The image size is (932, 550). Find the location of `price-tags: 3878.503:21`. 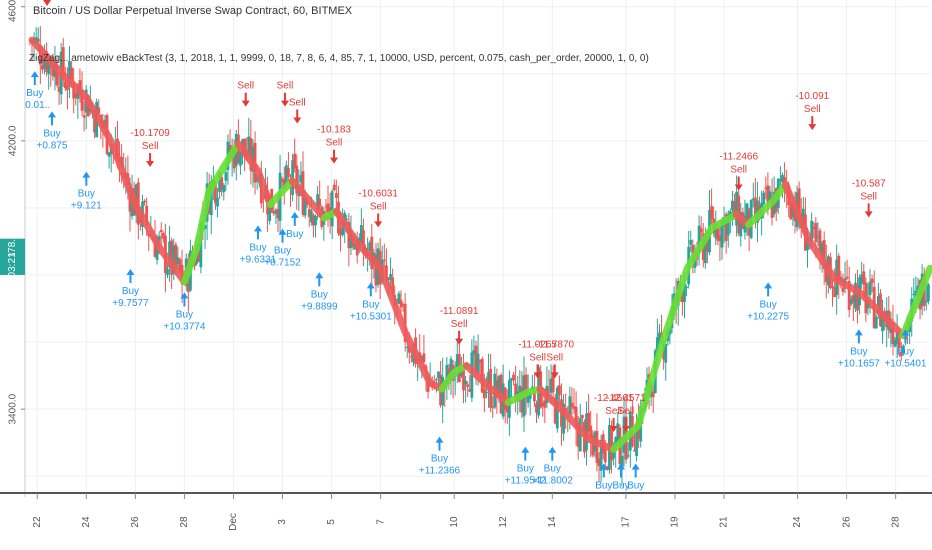

price-tags: 3878.503:21 is located at coordinates (12, 255).